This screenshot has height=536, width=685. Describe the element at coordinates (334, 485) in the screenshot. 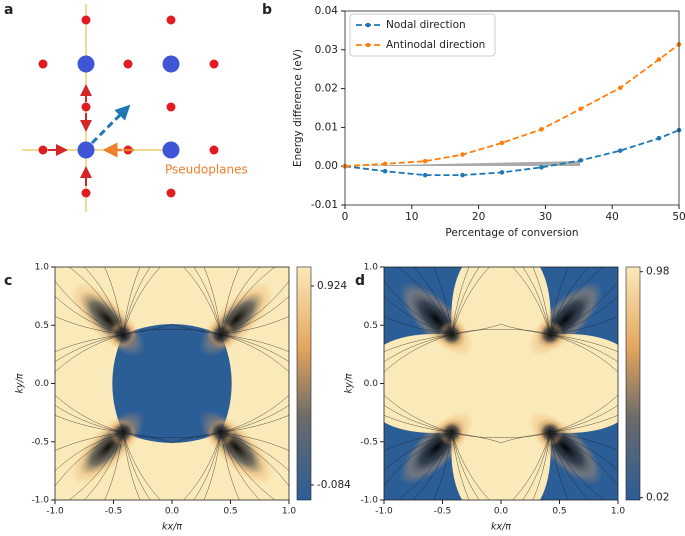

I see `colorbar-label: -0.084` at that location.